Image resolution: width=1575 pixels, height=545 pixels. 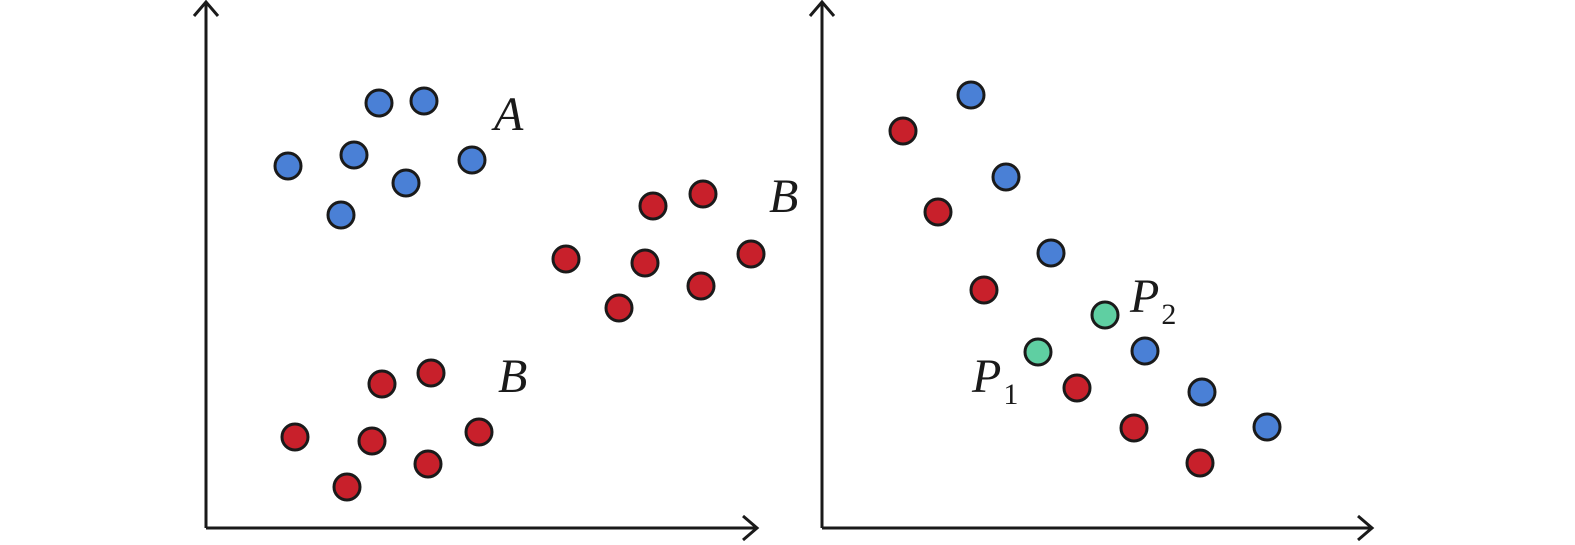 I want to click on blue-points, so click(x=1119, y=261).